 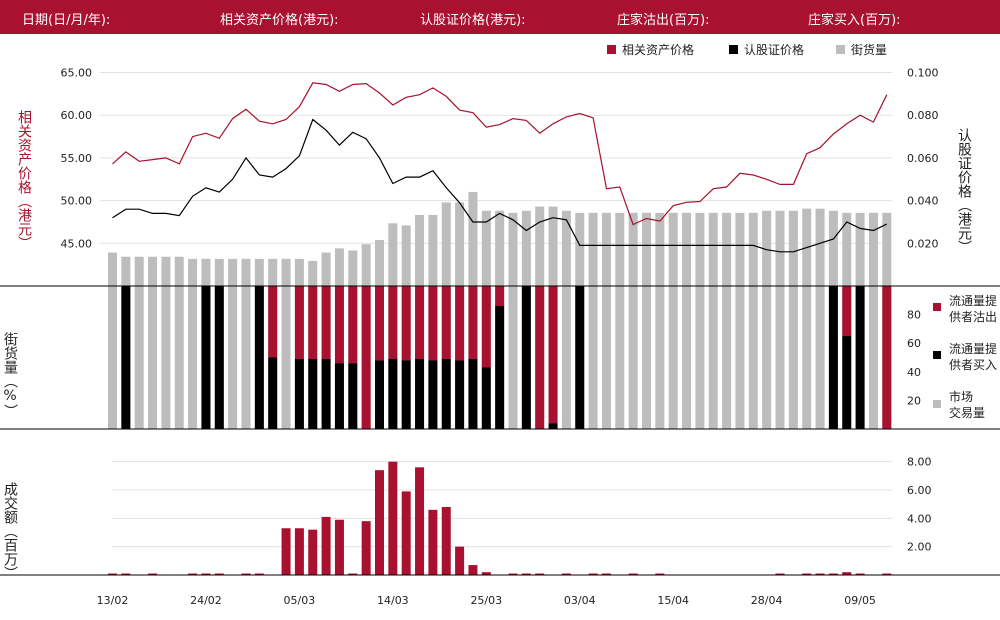 What do you see at coordinates (767, 600) in the screenshot?
I see `x-tick-label: 28/04` at bounding box center [767, 600].